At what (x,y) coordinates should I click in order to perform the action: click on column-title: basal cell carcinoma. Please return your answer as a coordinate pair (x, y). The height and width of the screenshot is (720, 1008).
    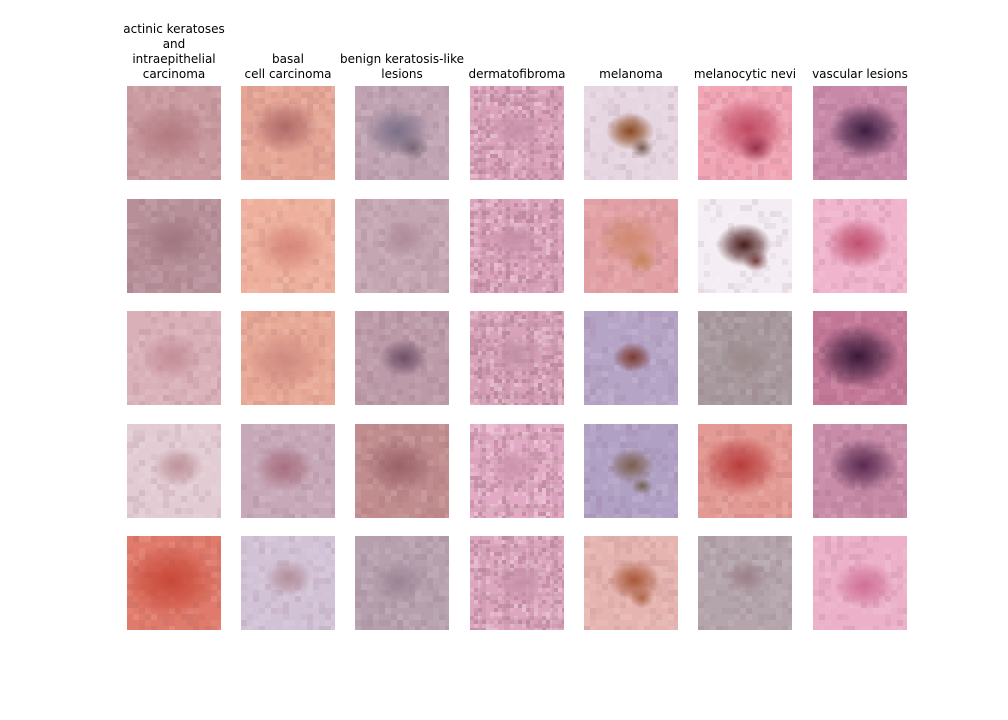
    Looking at the image, I should click on (288, 66).